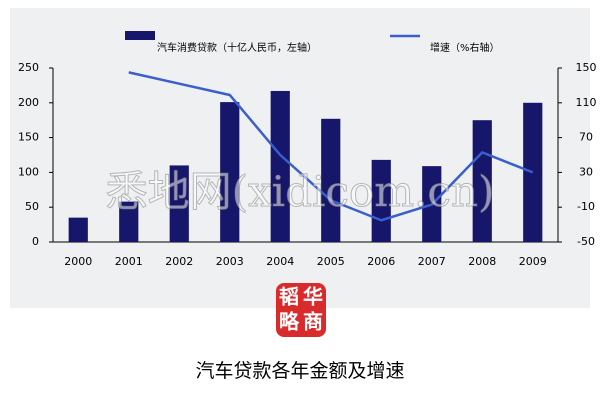 This screenshot has width=600, height=404. Describe the element at coordinates (299, 371) in the screenshot. I see `caption: 汽车贷款各年金额及增速` at that location.